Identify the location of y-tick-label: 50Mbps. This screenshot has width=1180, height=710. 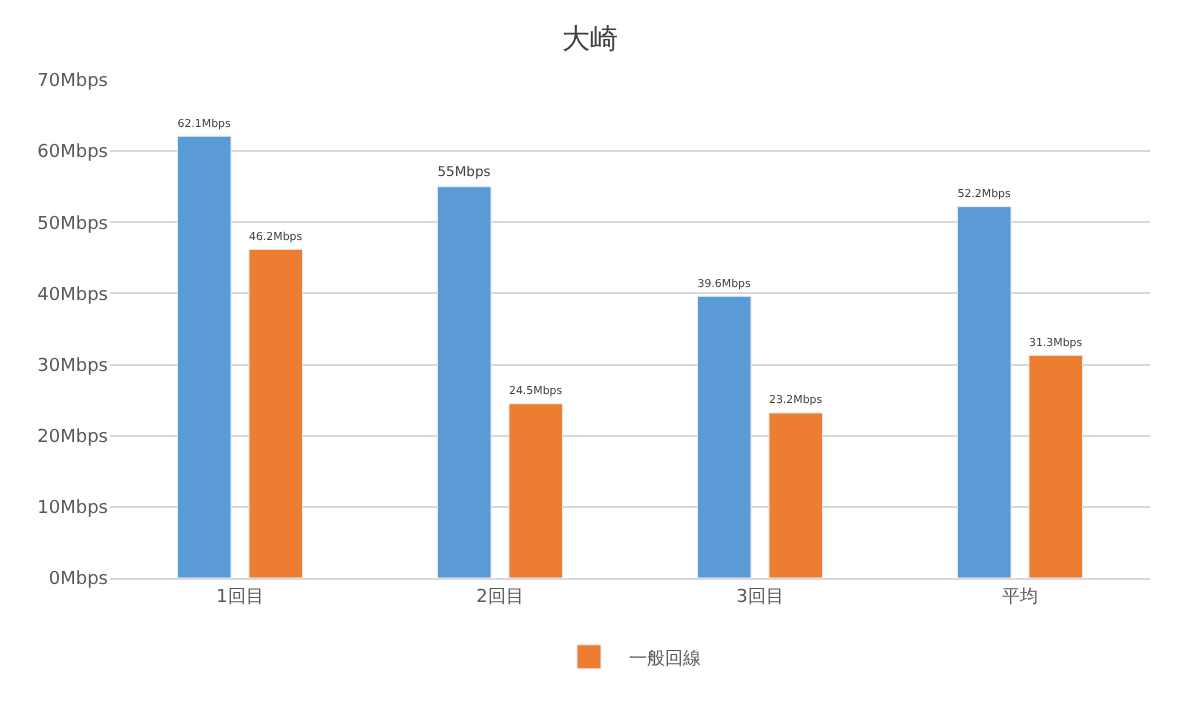
(73, 224).